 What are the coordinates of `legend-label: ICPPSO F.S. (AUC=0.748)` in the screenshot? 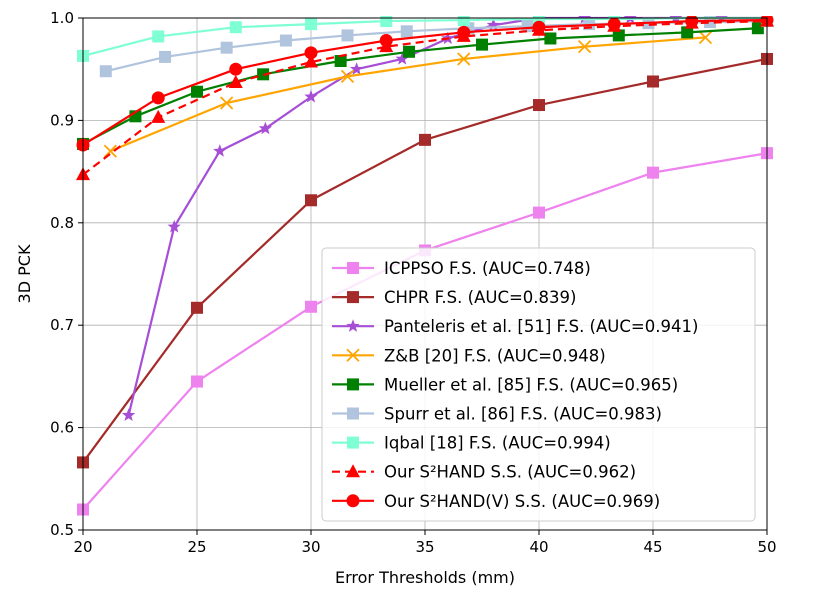 It's located at (487, 268).